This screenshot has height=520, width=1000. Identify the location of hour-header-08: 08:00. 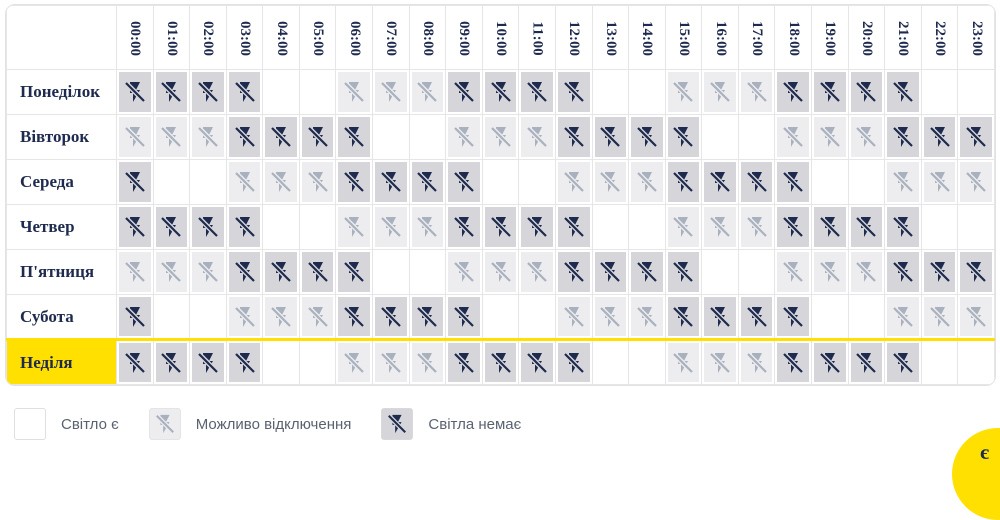
(427, 37).